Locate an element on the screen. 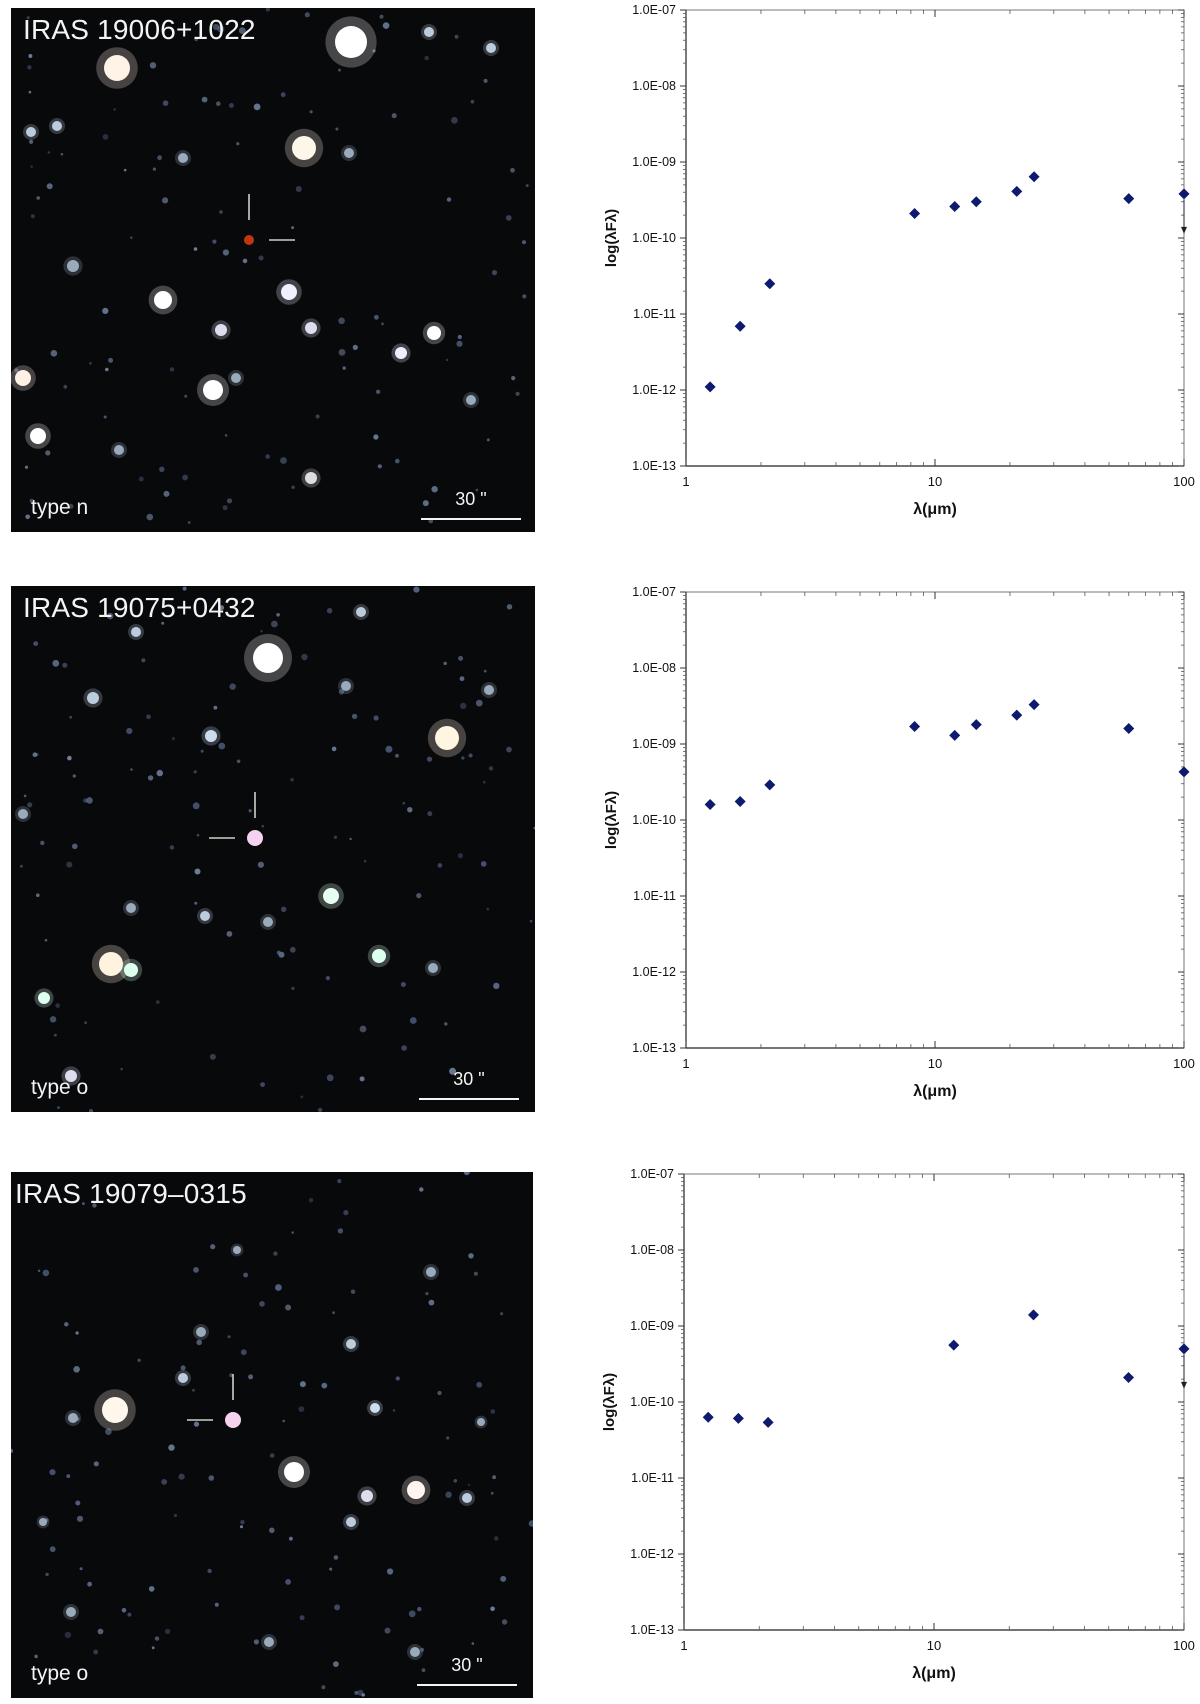  sky-image-2: IRAS 19075+0432 type o 30 " is located at coordinates (273, 849).